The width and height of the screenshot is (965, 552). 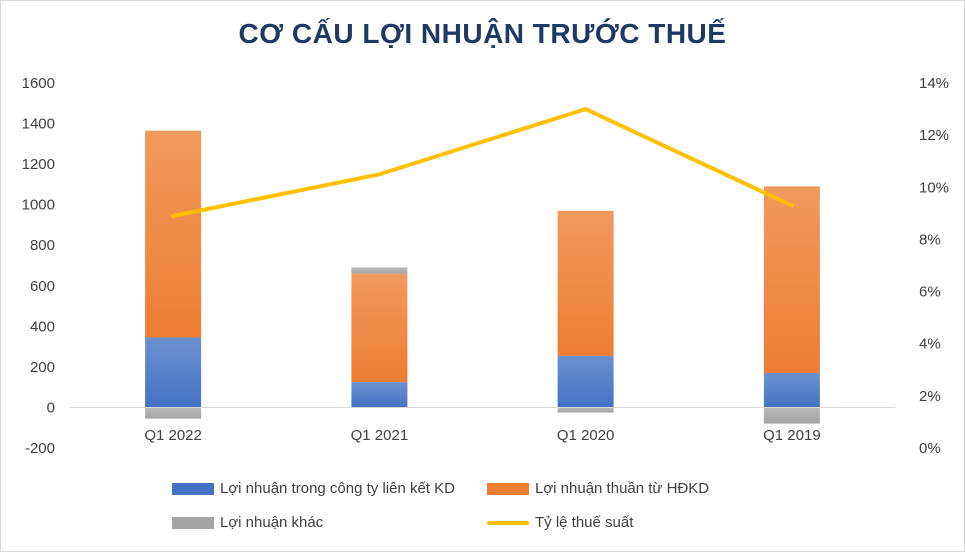 What do you see at coordinates (585, 410) in the screenshot?
I see `bar-q1-2020-loi-nhuan-khac` at bounding box center [585, 410].